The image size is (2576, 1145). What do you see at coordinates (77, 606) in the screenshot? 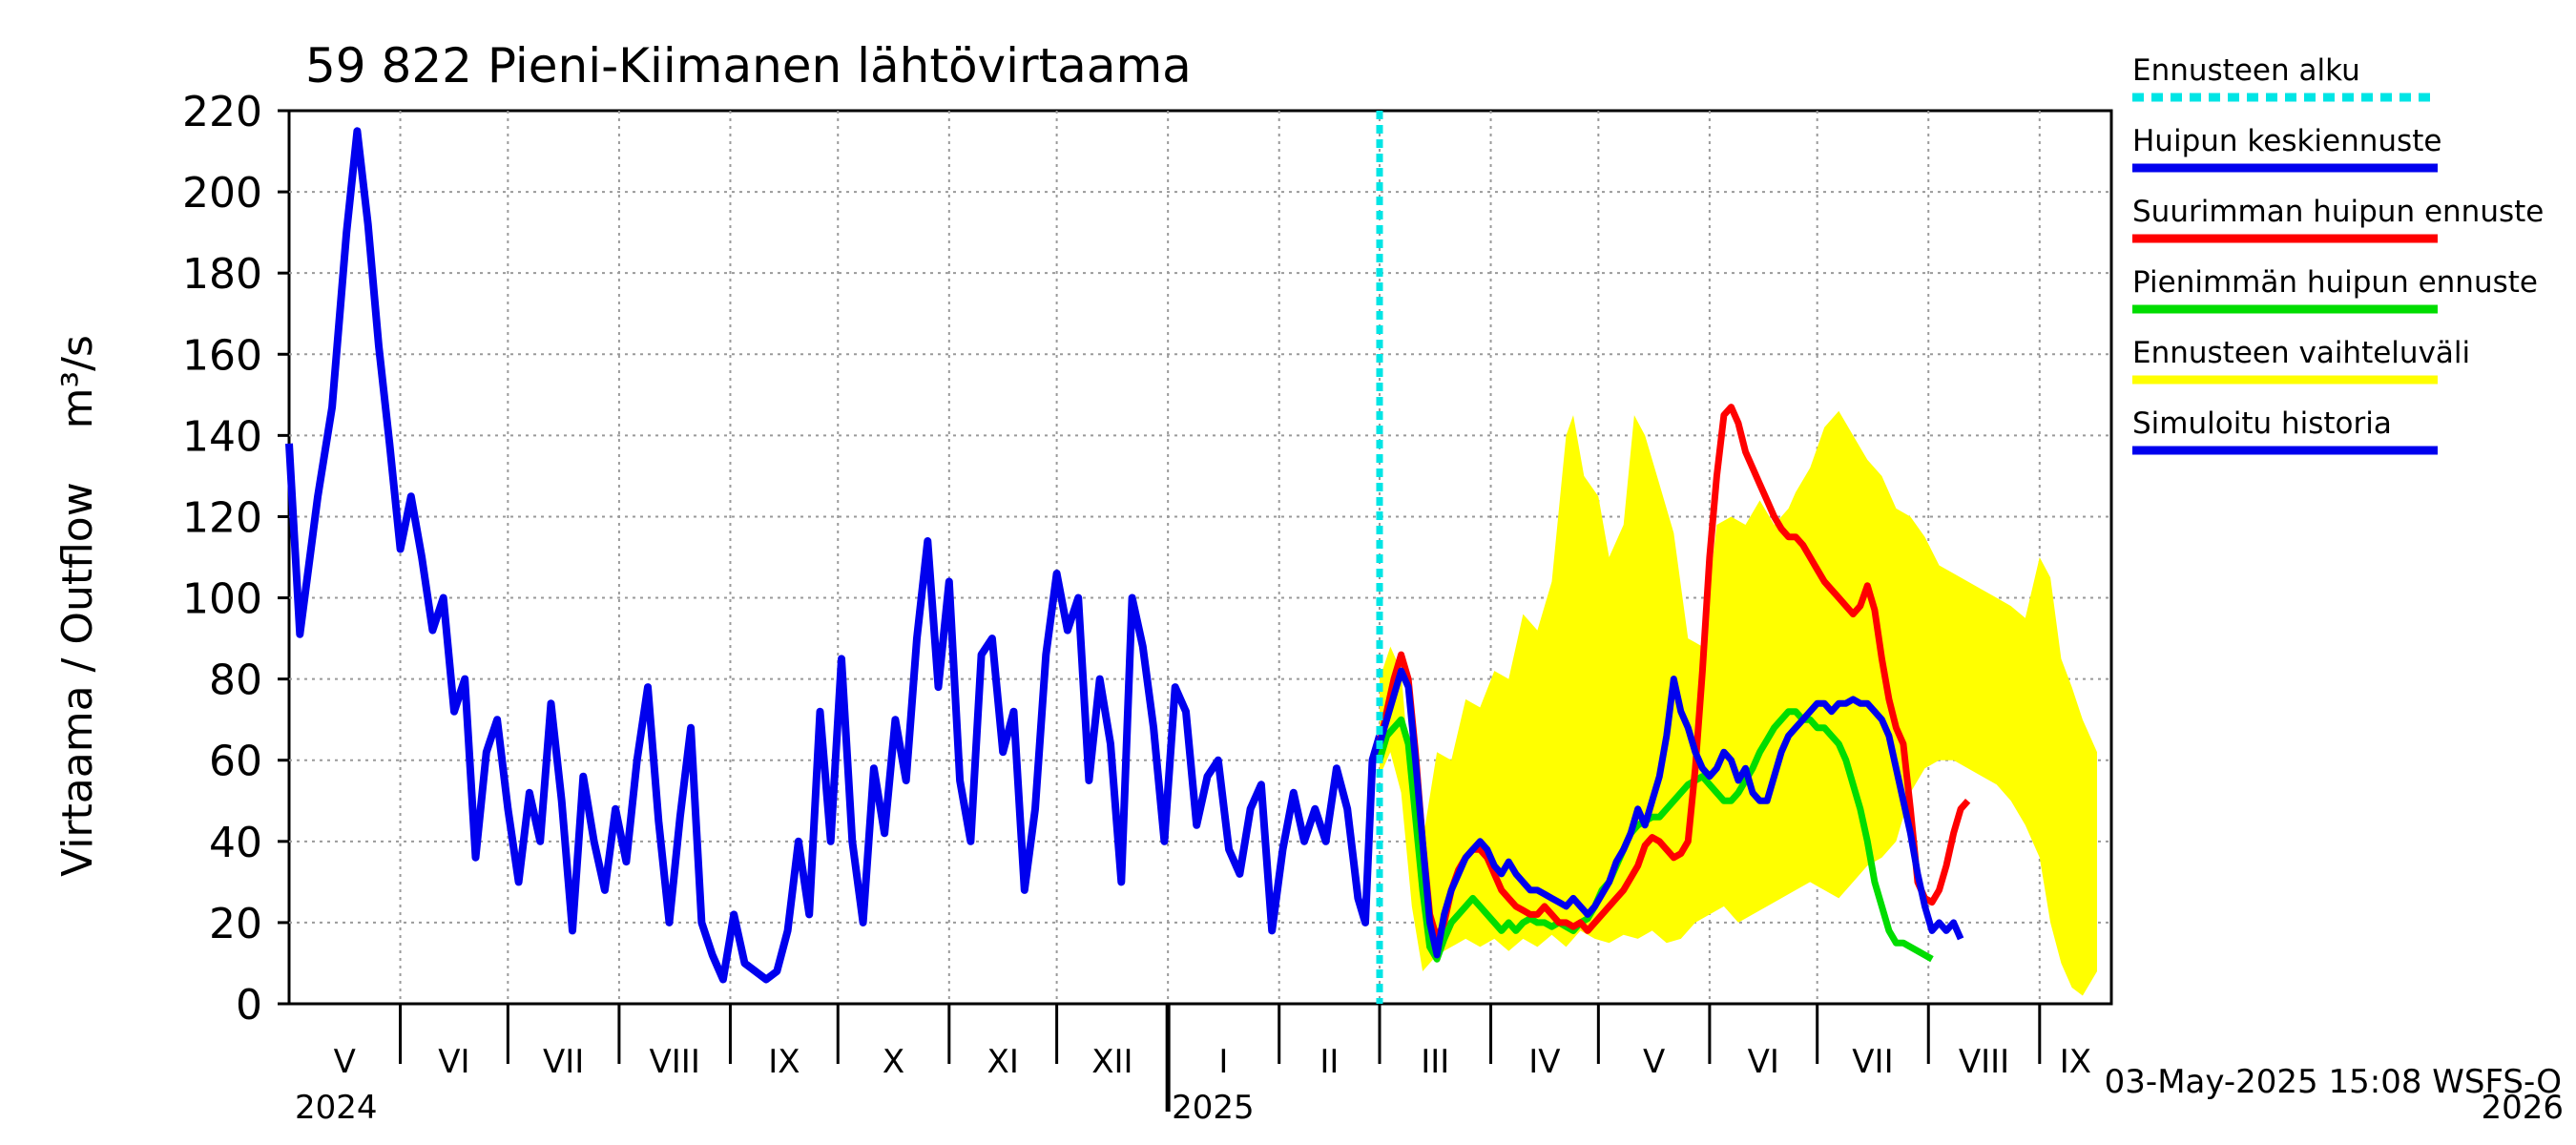
I see `y-axis-label: Virtaama / Outflow m³/s` at bounding box center [77, 606].